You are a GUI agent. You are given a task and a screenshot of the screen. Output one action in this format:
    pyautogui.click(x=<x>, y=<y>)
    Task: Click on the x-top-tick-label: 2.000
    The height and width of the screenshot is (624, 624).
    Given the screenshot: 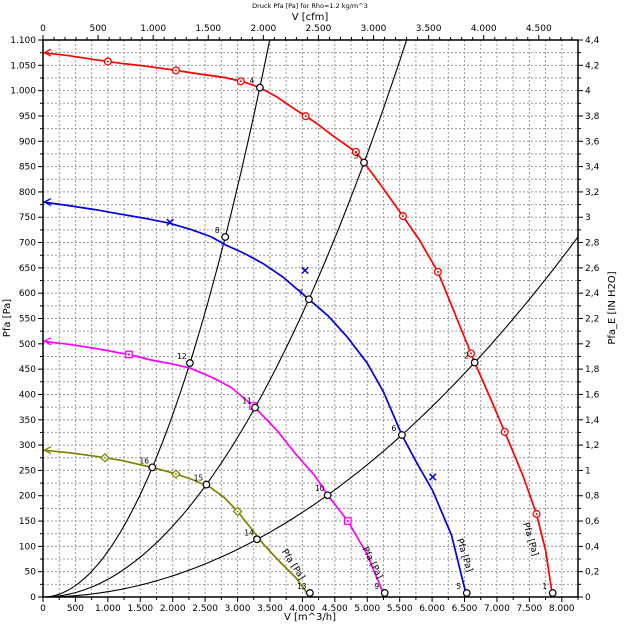 What is the action you would take?
    pyautogui.click(x=263, y=29)
    